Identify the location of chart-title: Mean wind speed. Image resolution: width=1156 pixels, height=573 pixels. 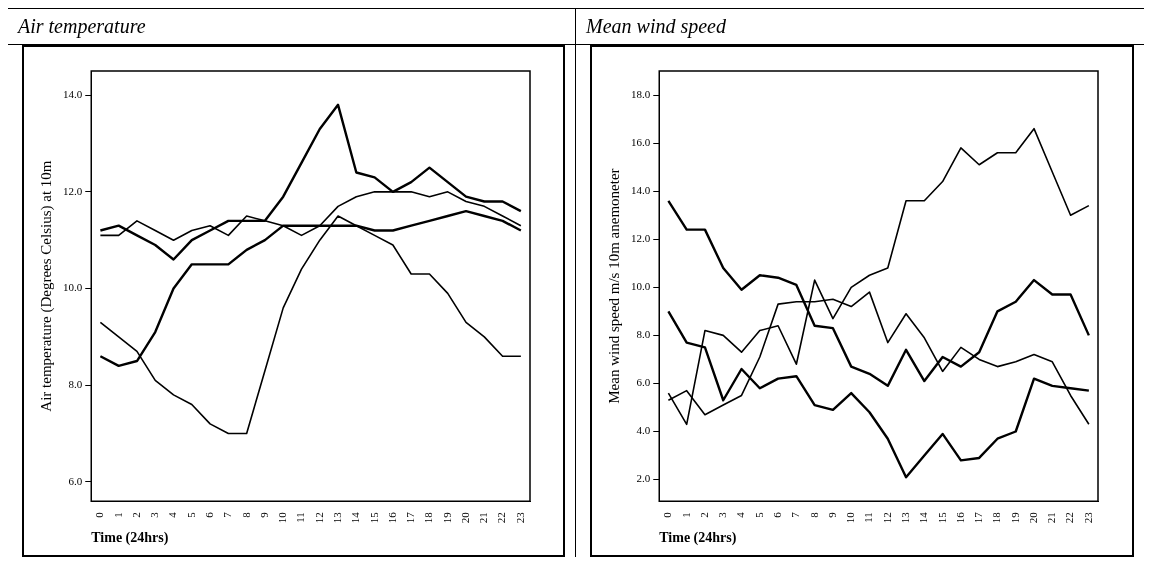
(860, 26).